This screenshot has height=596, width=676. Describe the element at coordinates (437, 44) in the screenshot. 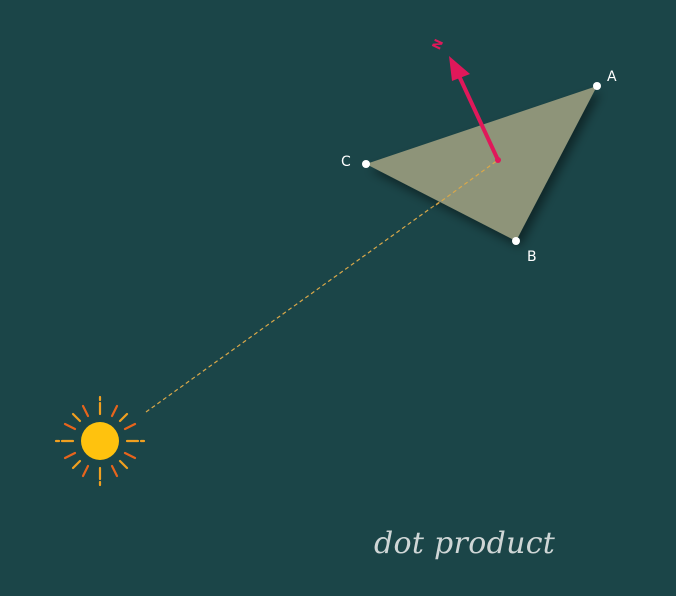

I see `normal-label: N` at that location.